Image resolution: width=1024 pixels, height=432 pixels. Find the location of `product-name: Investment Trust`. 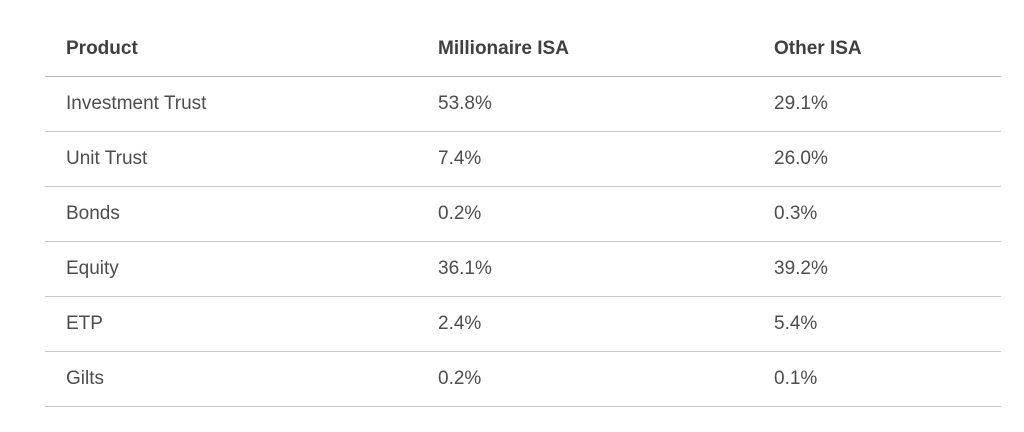

product-name: Investment Trust is located at coordinates (136, 103).